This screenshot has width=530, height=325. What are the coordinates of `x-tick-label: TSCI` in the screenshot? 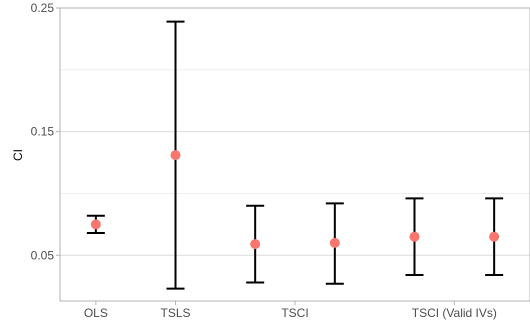 It's located at (294, 313).